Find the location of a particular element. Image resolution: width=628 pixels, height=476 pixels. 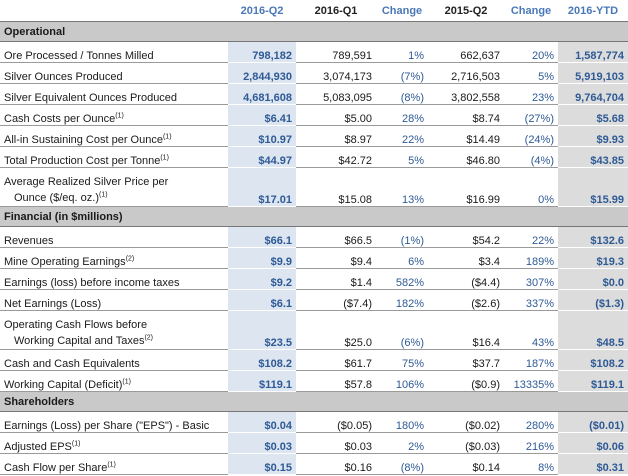

cell-change-yoy: 5% is located at coordinates (531, 73).